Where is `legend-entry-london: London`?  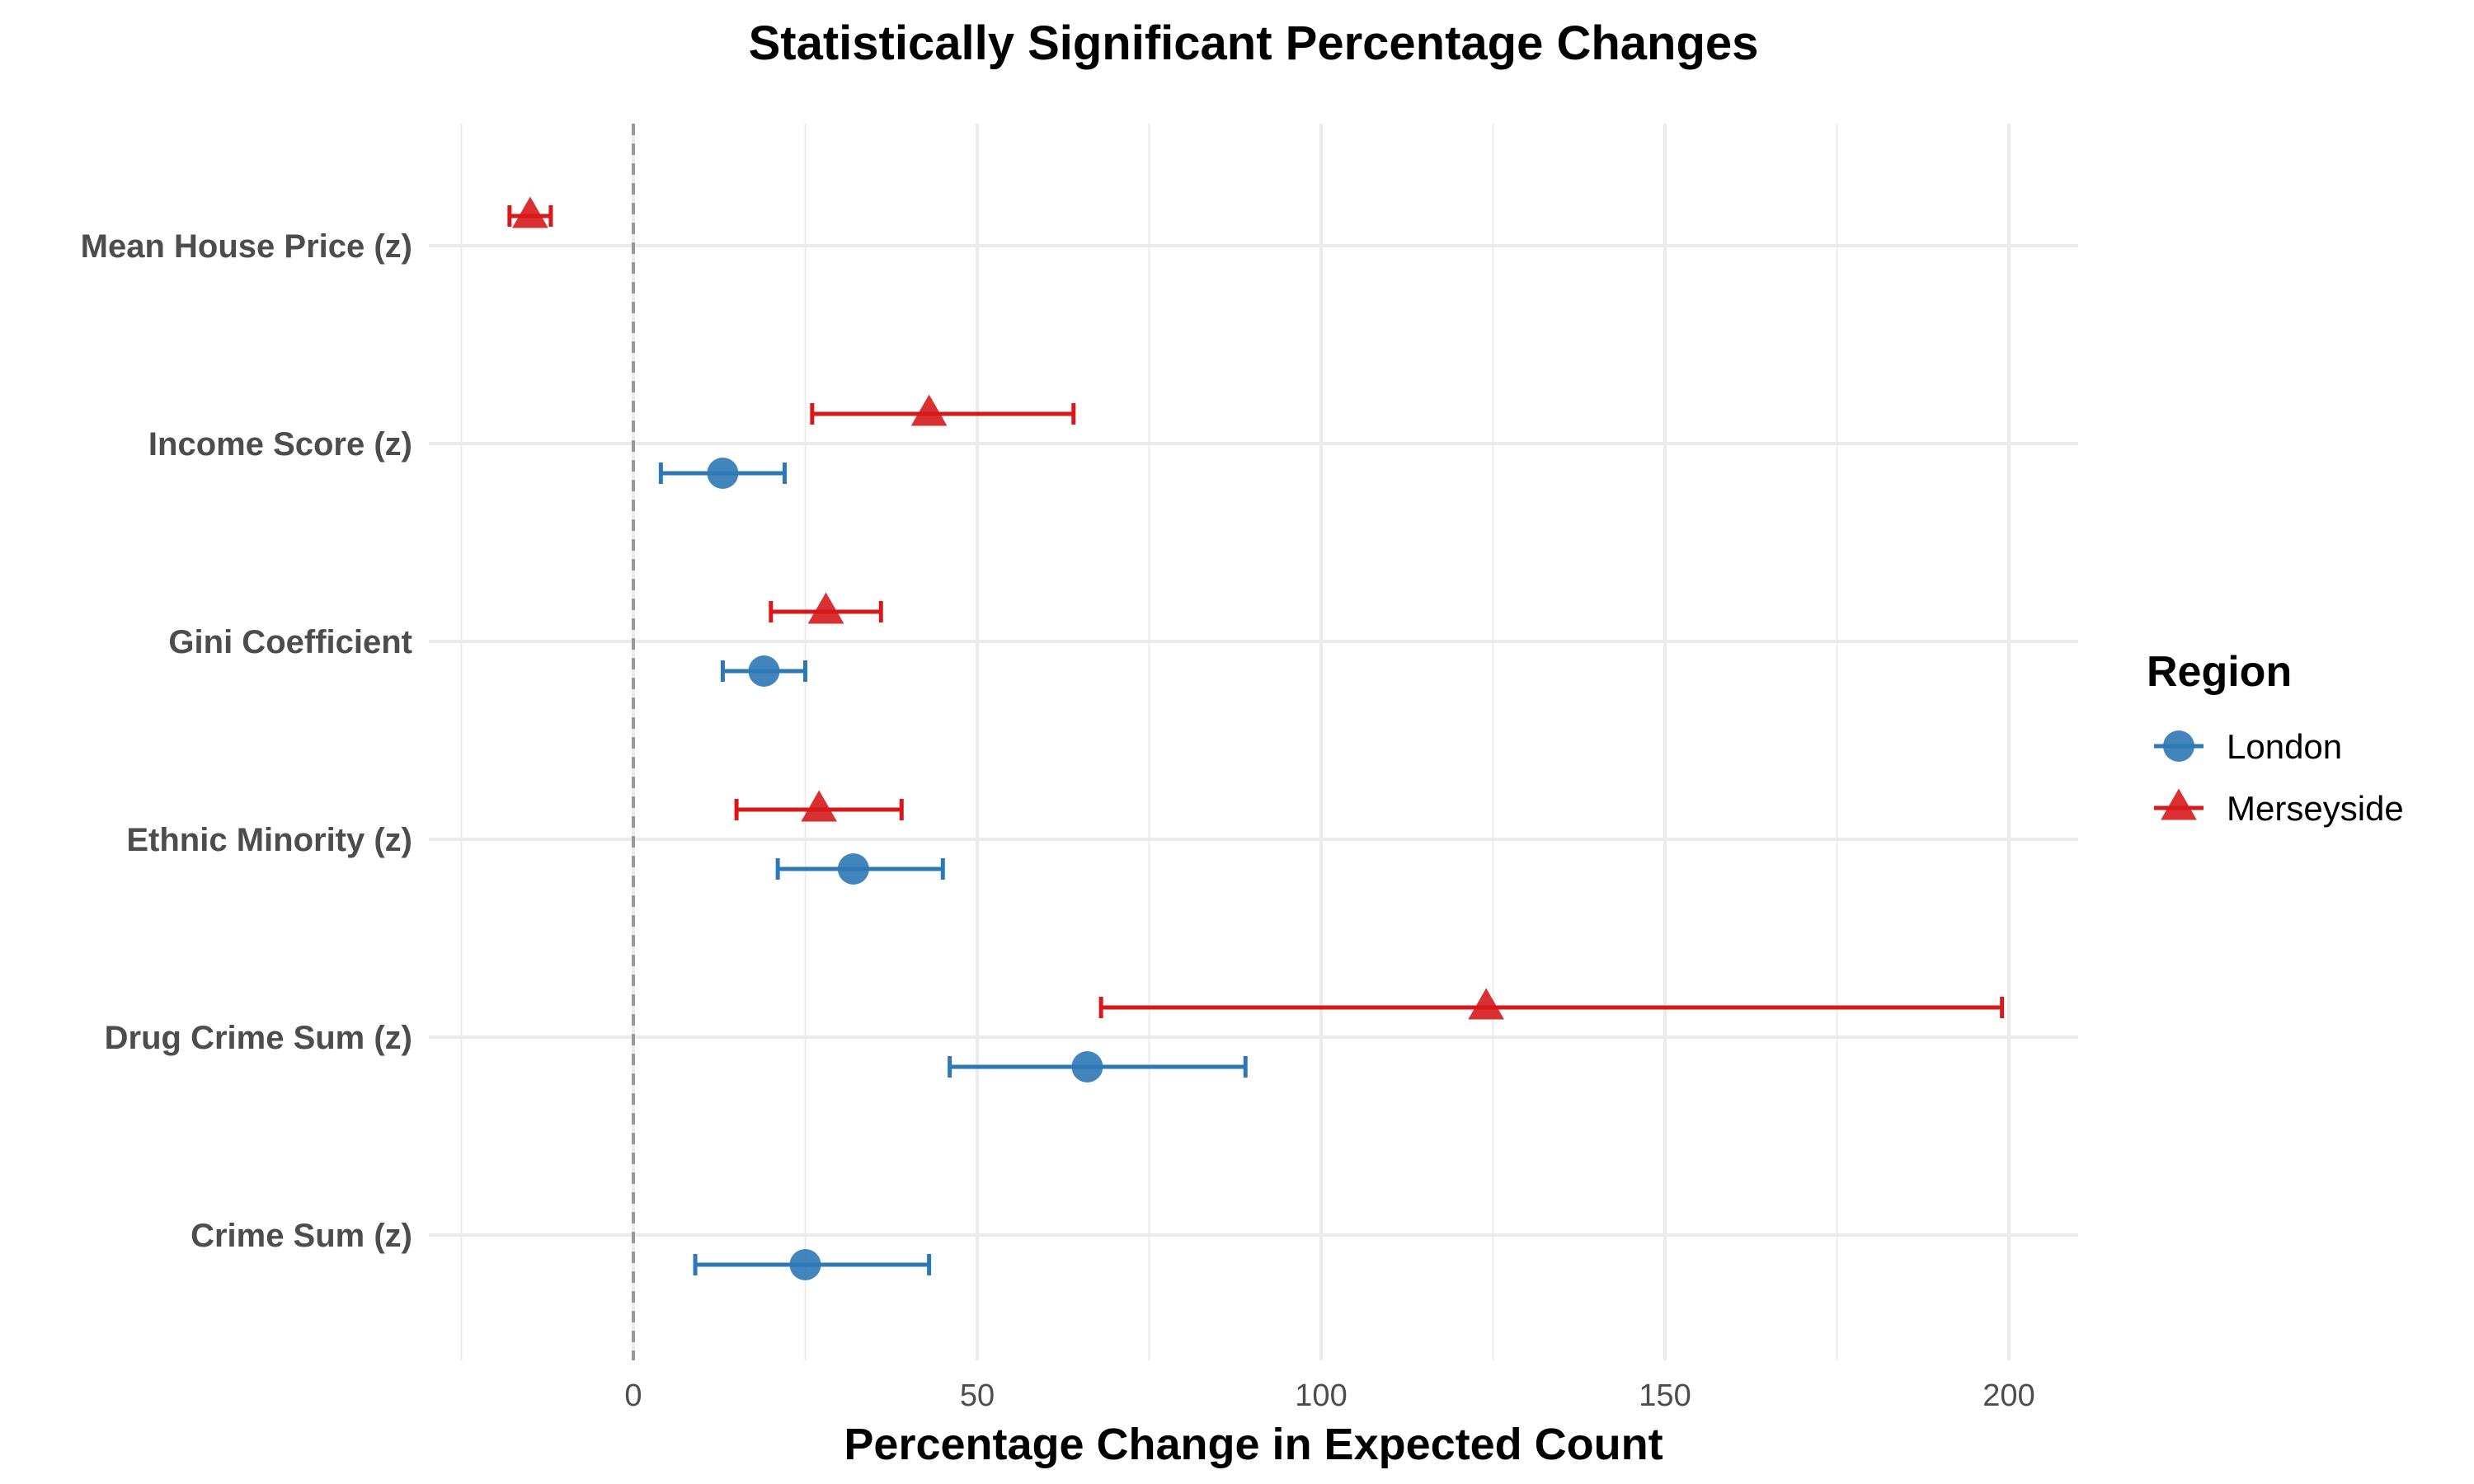
legend-entry-london: London is located at coordinates (2248, 746).